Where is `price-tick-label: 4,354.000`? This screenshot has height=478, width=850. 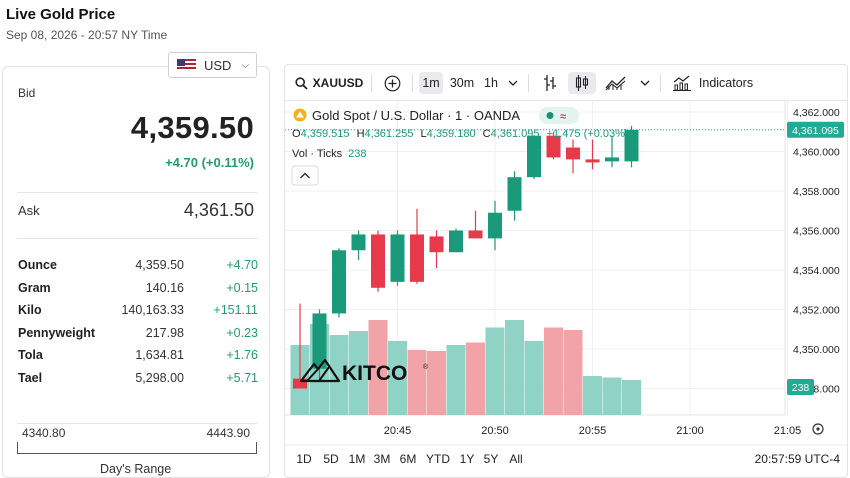 price-tick-label: 4,354.000 is located at coordinates (816, 271).